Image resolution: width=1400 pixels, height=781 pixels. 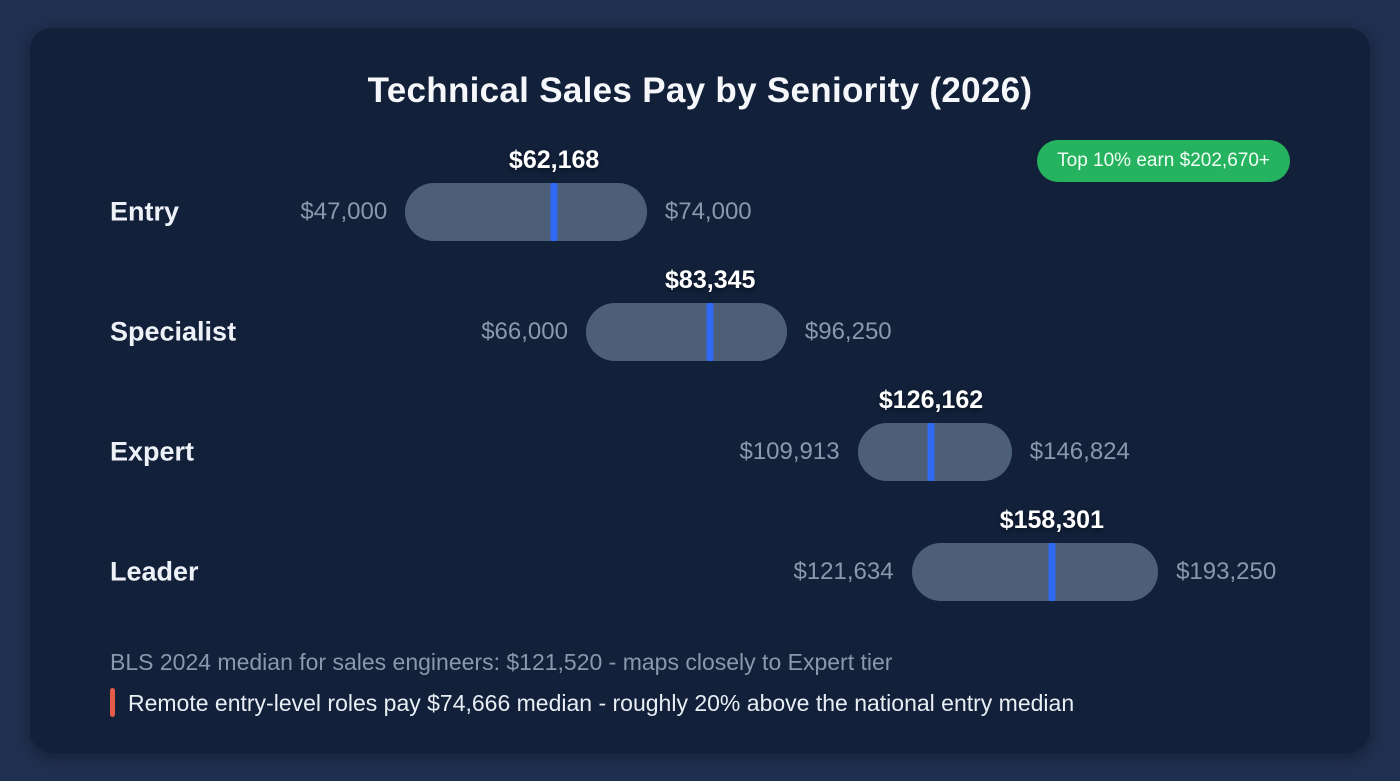 I want to click on max-value-label: $146,824, so click(x=1079, y=451).